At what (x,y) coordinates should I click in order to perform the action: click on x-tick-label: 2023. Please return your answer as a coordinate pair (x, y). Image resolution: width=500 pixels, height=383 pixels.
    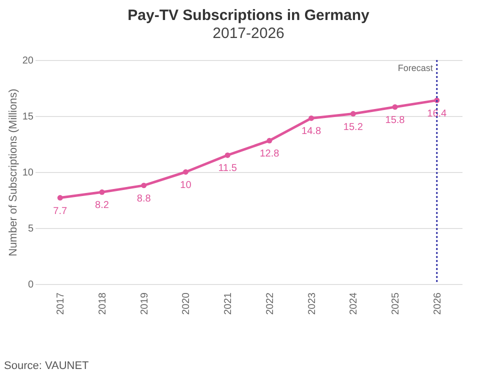
    Looking at the image, I should click on (312, 303).